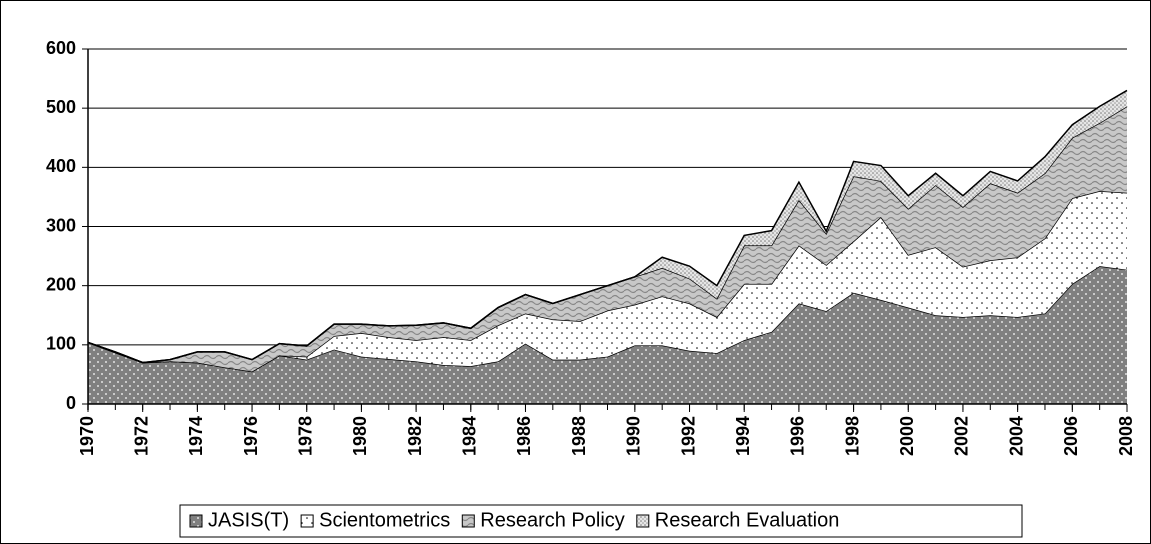 This screenshot has width=1151, height=544. What do you see at coordinates (852, 436) in the screenshot?
I see `x-tick-label: 1998` at bounding box center [852, 436].